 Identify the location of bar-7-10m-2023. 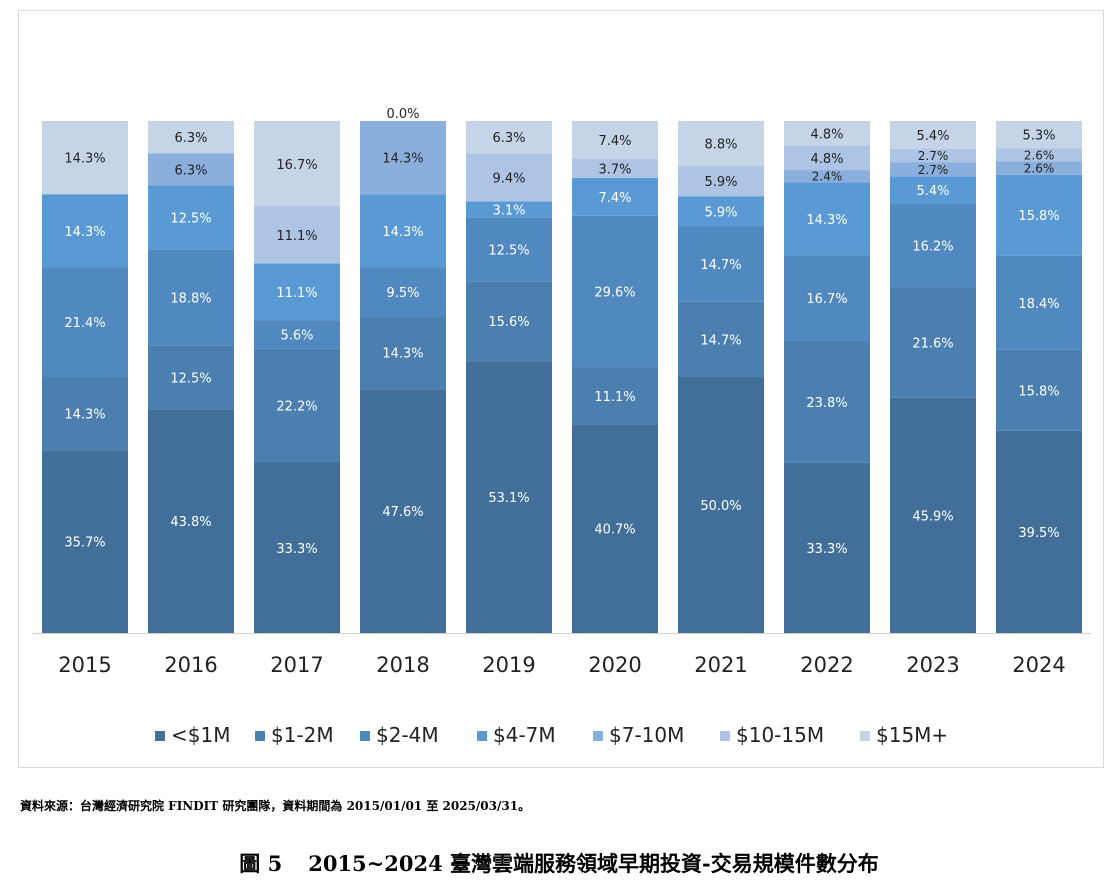
(933, 169).